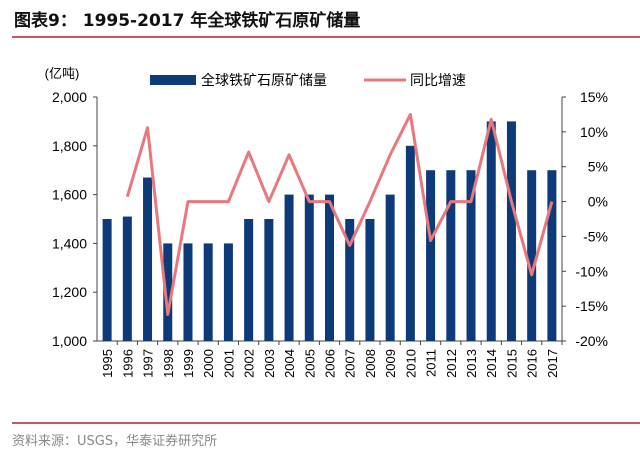 This screenshot has height=459, width=640. Describe the element at coordinates (289, 363) in the screenshot. I see `x-tick-label: 2004` at that location.